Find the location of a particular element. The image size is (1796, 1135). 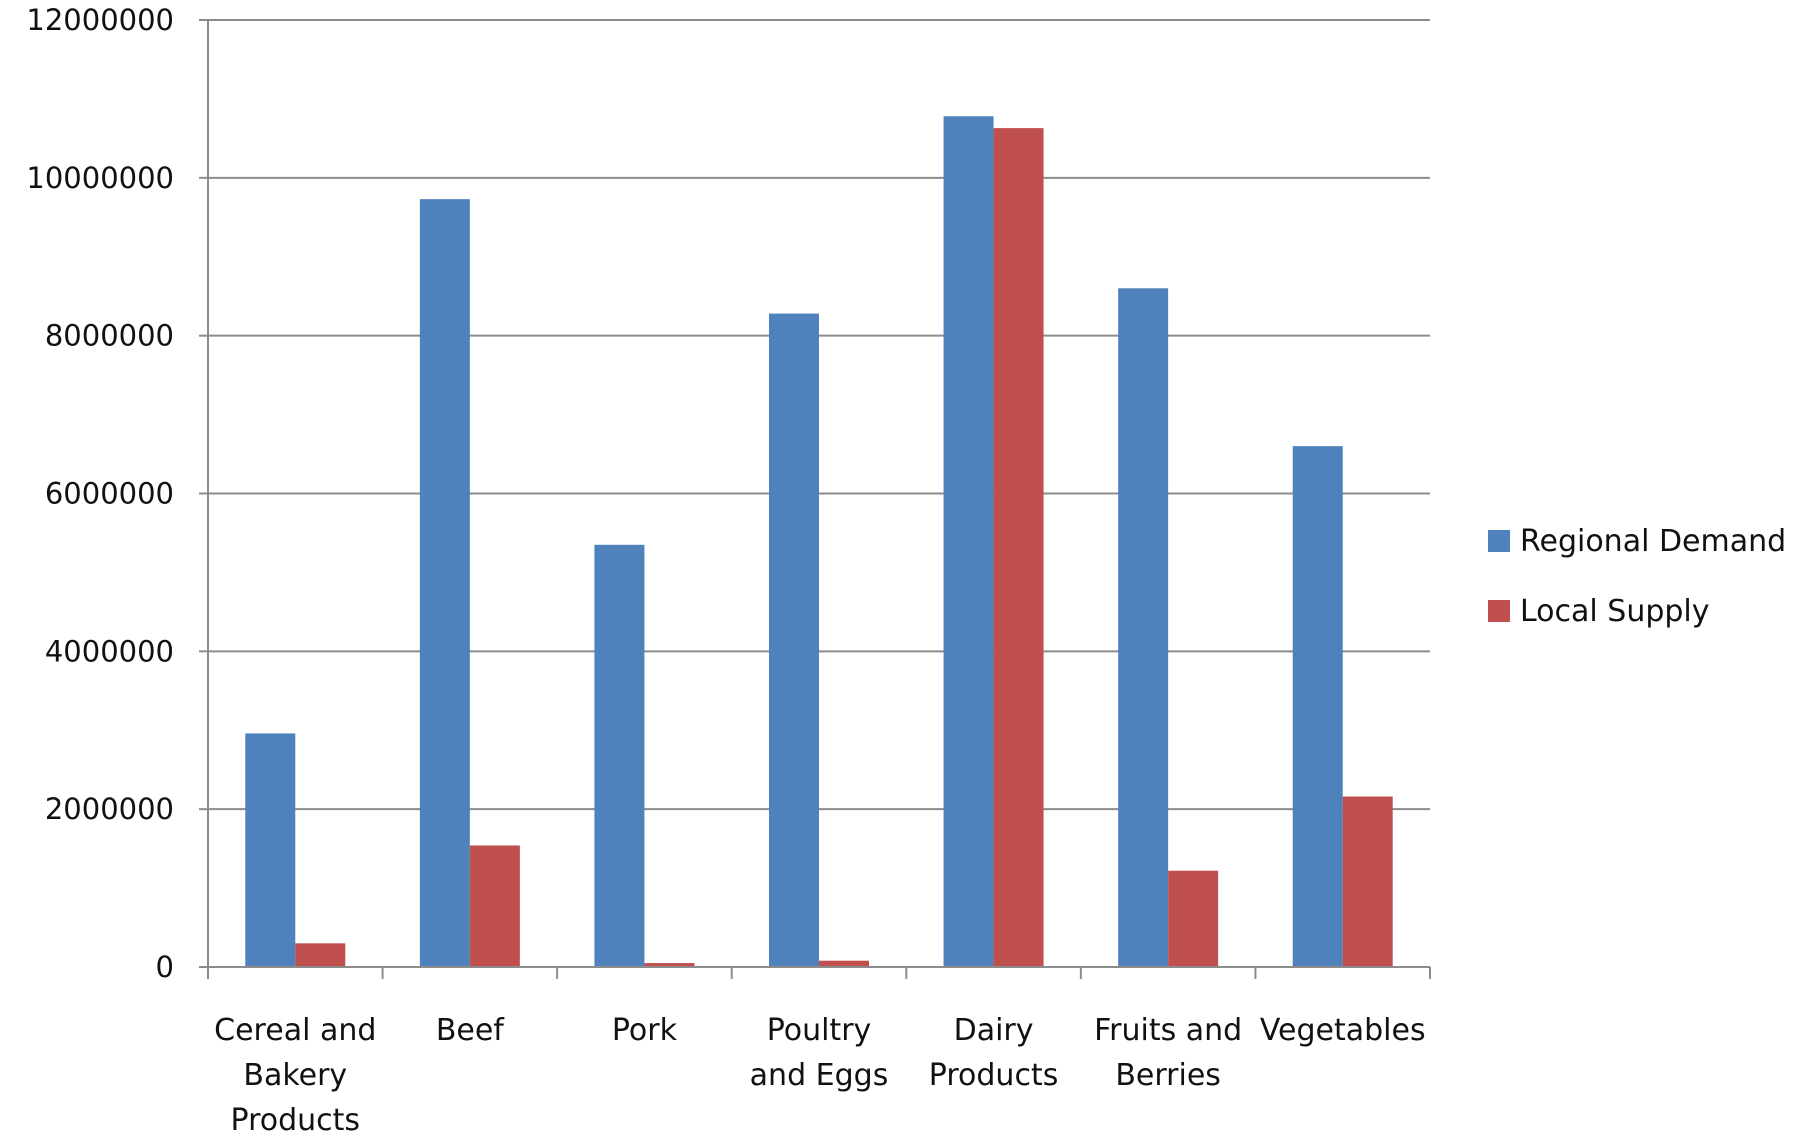

y-tick-label: 0 is located at coordinates (165, 967).